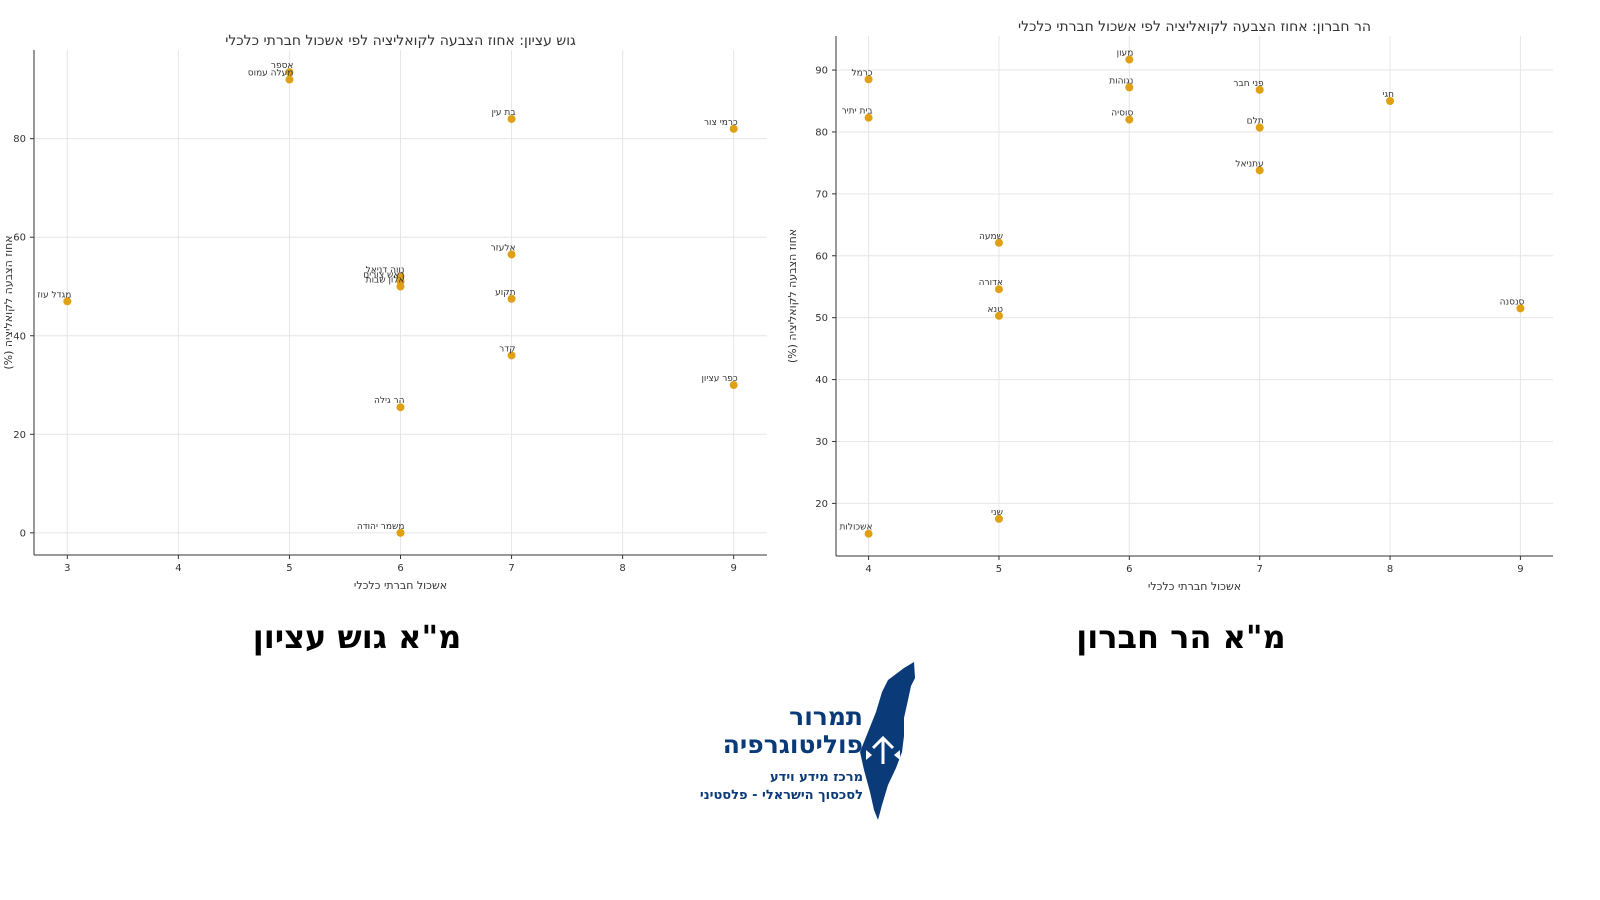 This screenshot has width=1600, height=900. What do you see at coordinates (991, 283) in the screenshot?
I see `har-hevron-point-label: אדורה` at bounding box center [991, 283].